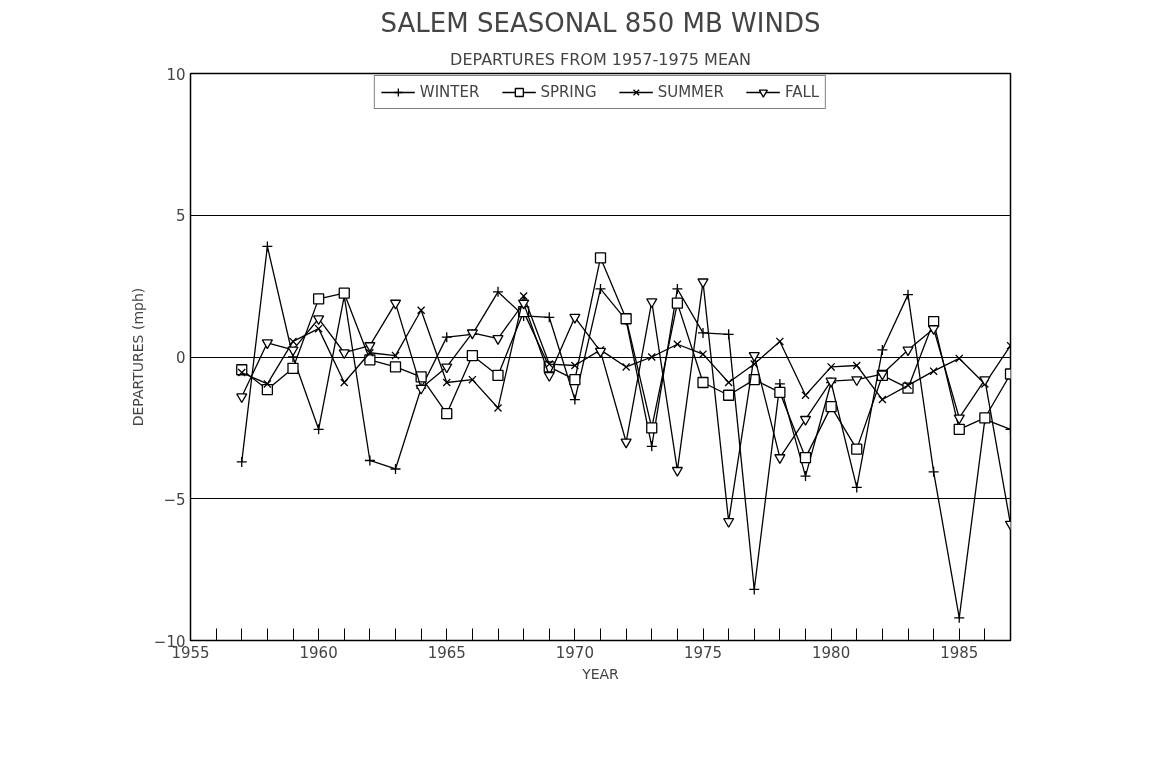  Describe the element at coordinates (574, 652) in the screenshot. I see `x-tick-label: 1970` at that location.